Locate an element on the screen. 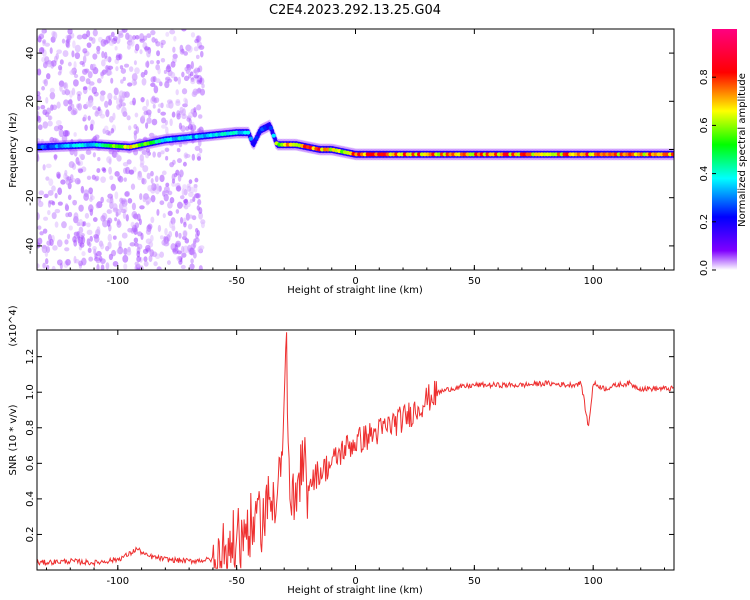 The image size is (750, 600). x-tick-label: -100 is located at coordinates (117, 281).